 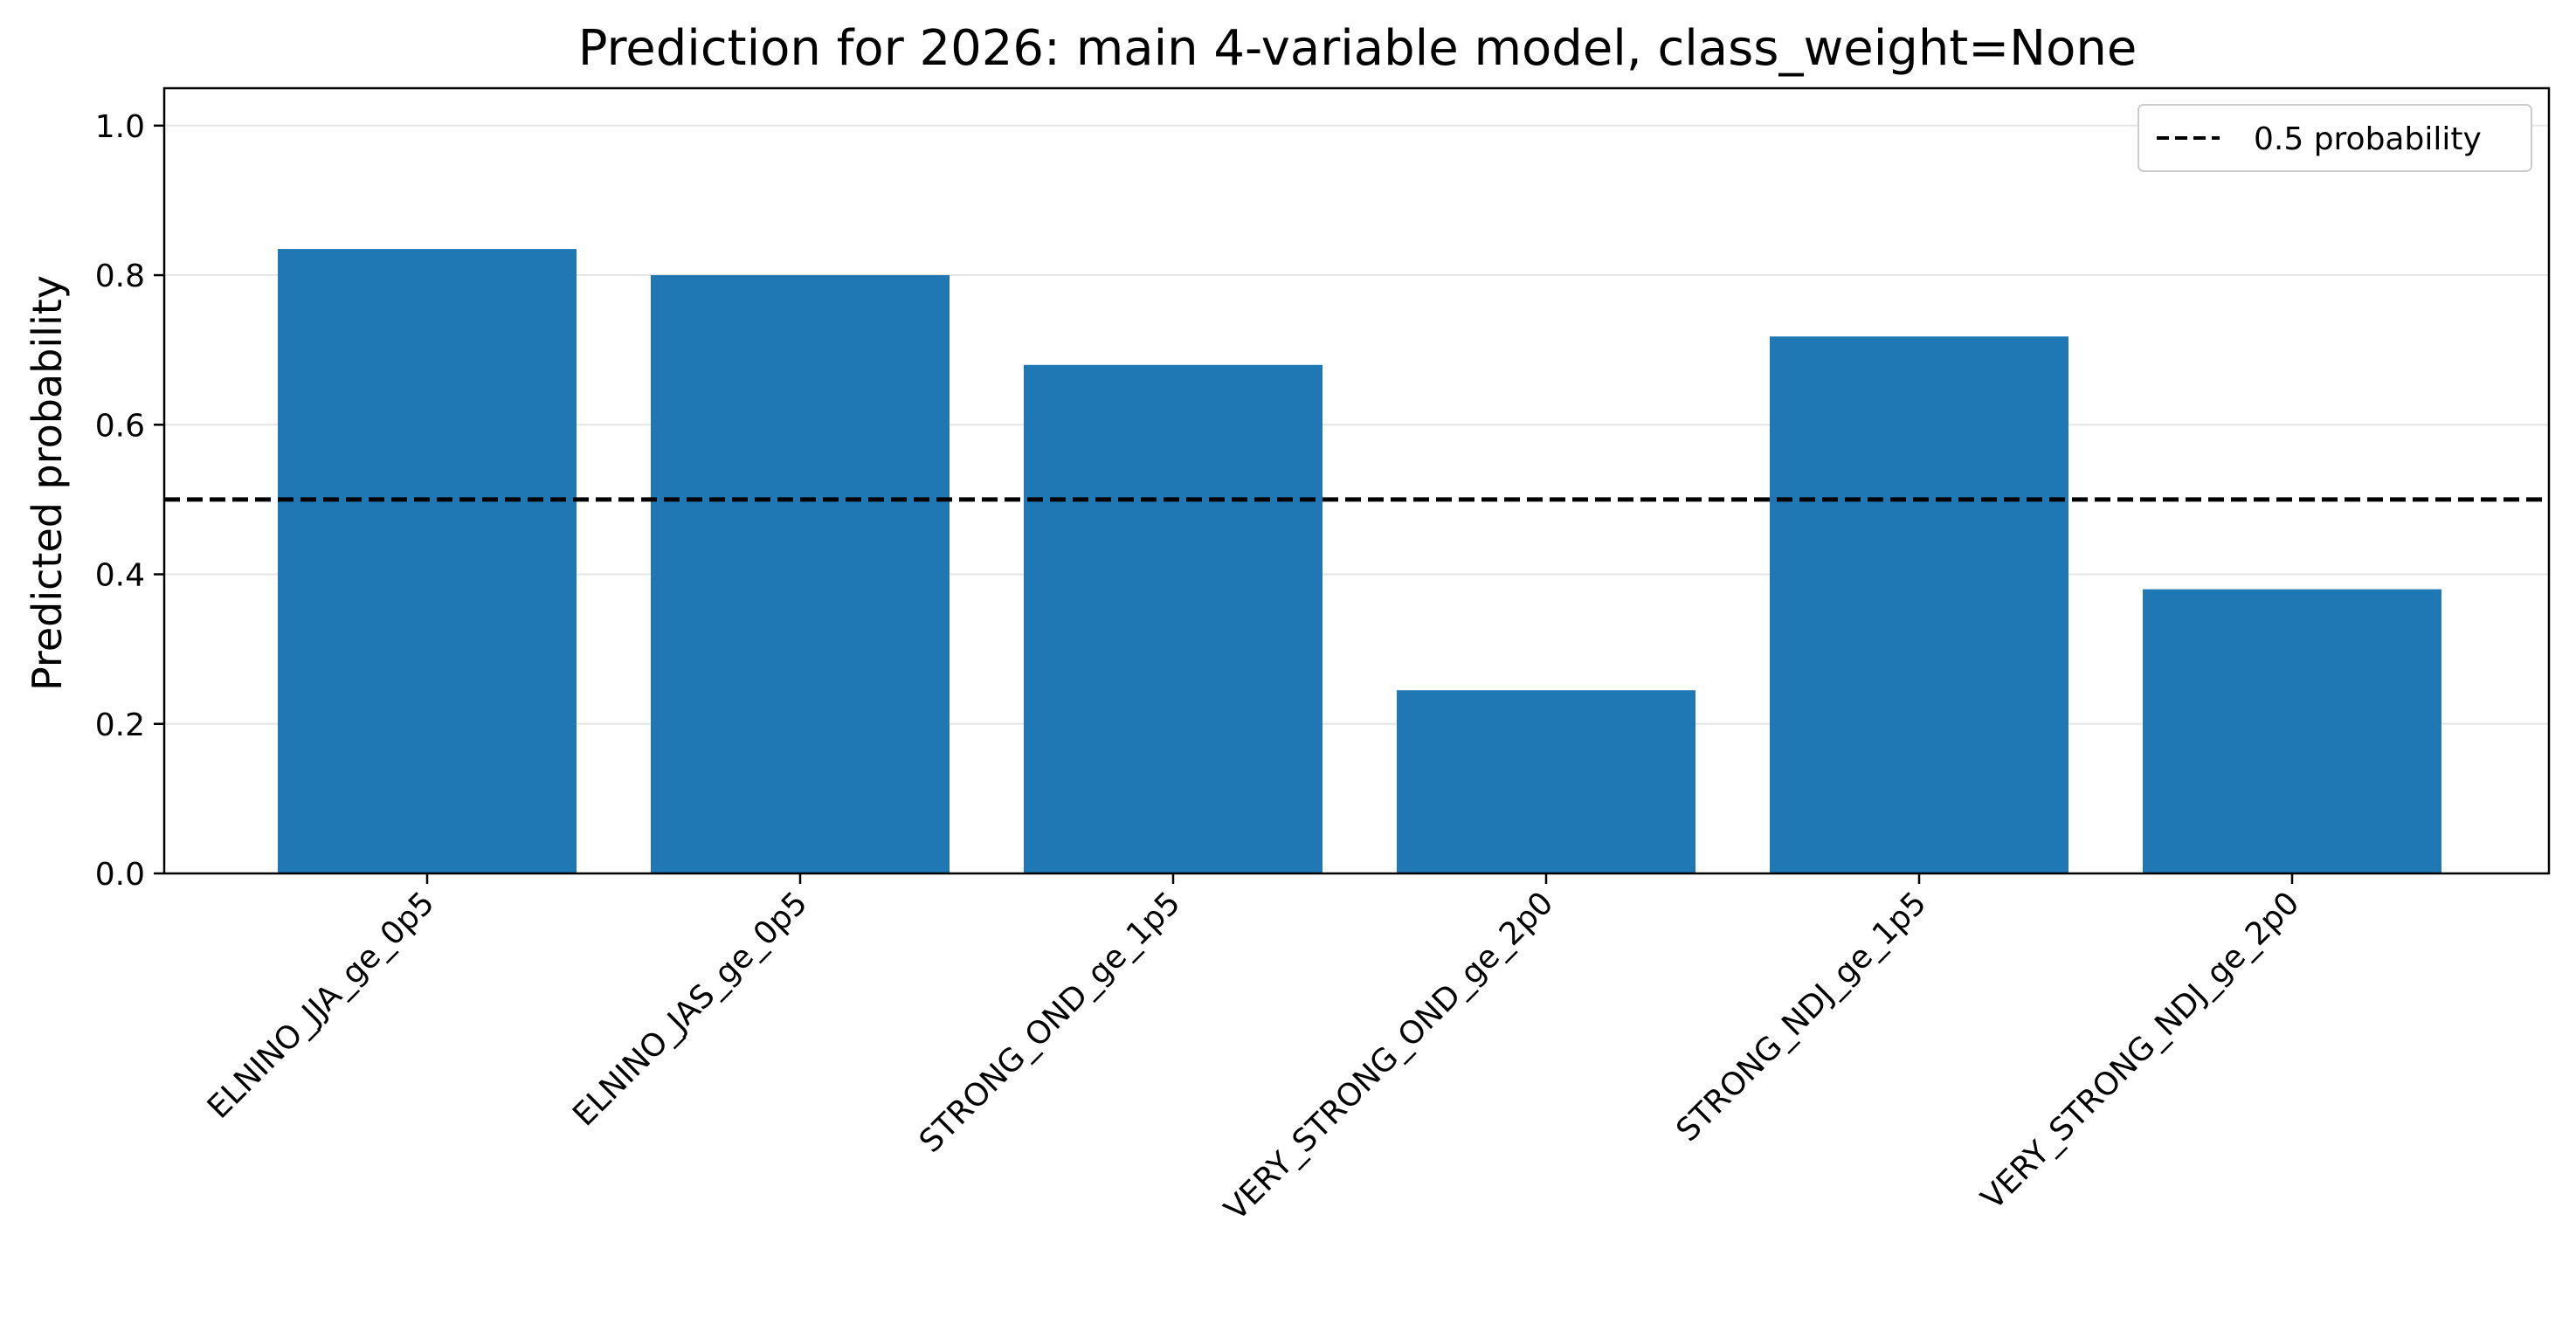 What do you see at coordinates (120, 276) in the screenshot?
I see `y-tick-label: 0.8` at bounding box center [120, 276].